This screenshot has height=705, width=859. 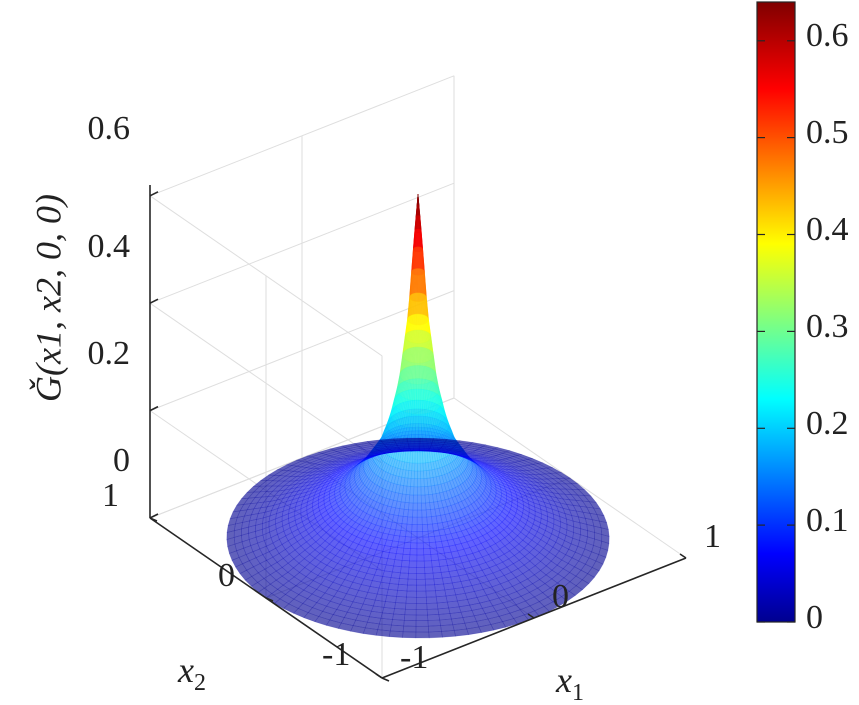 What do you see at coordinates (121, 460) in the screenshot?
I see `z-tick-label: 0` at bounding box center [121, 460].